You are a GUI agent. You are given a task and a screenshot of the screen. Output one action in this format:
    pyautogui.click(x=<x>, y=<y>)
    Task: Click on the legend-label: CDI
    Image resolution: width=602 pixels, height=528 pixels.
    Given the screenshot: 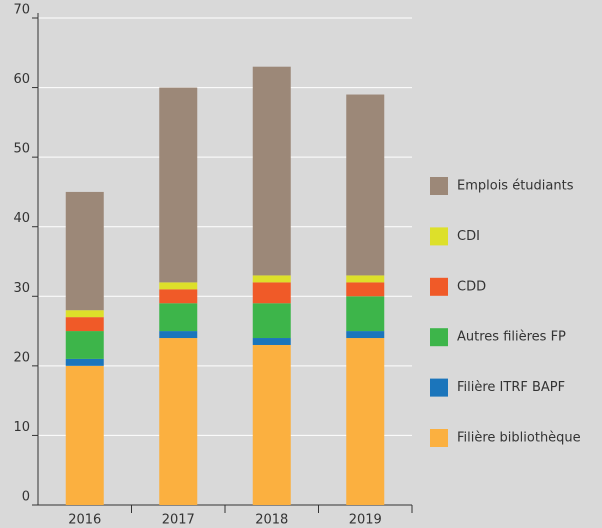 What is the action you would take?
    pyautogui.click(x=468, y=236)
    